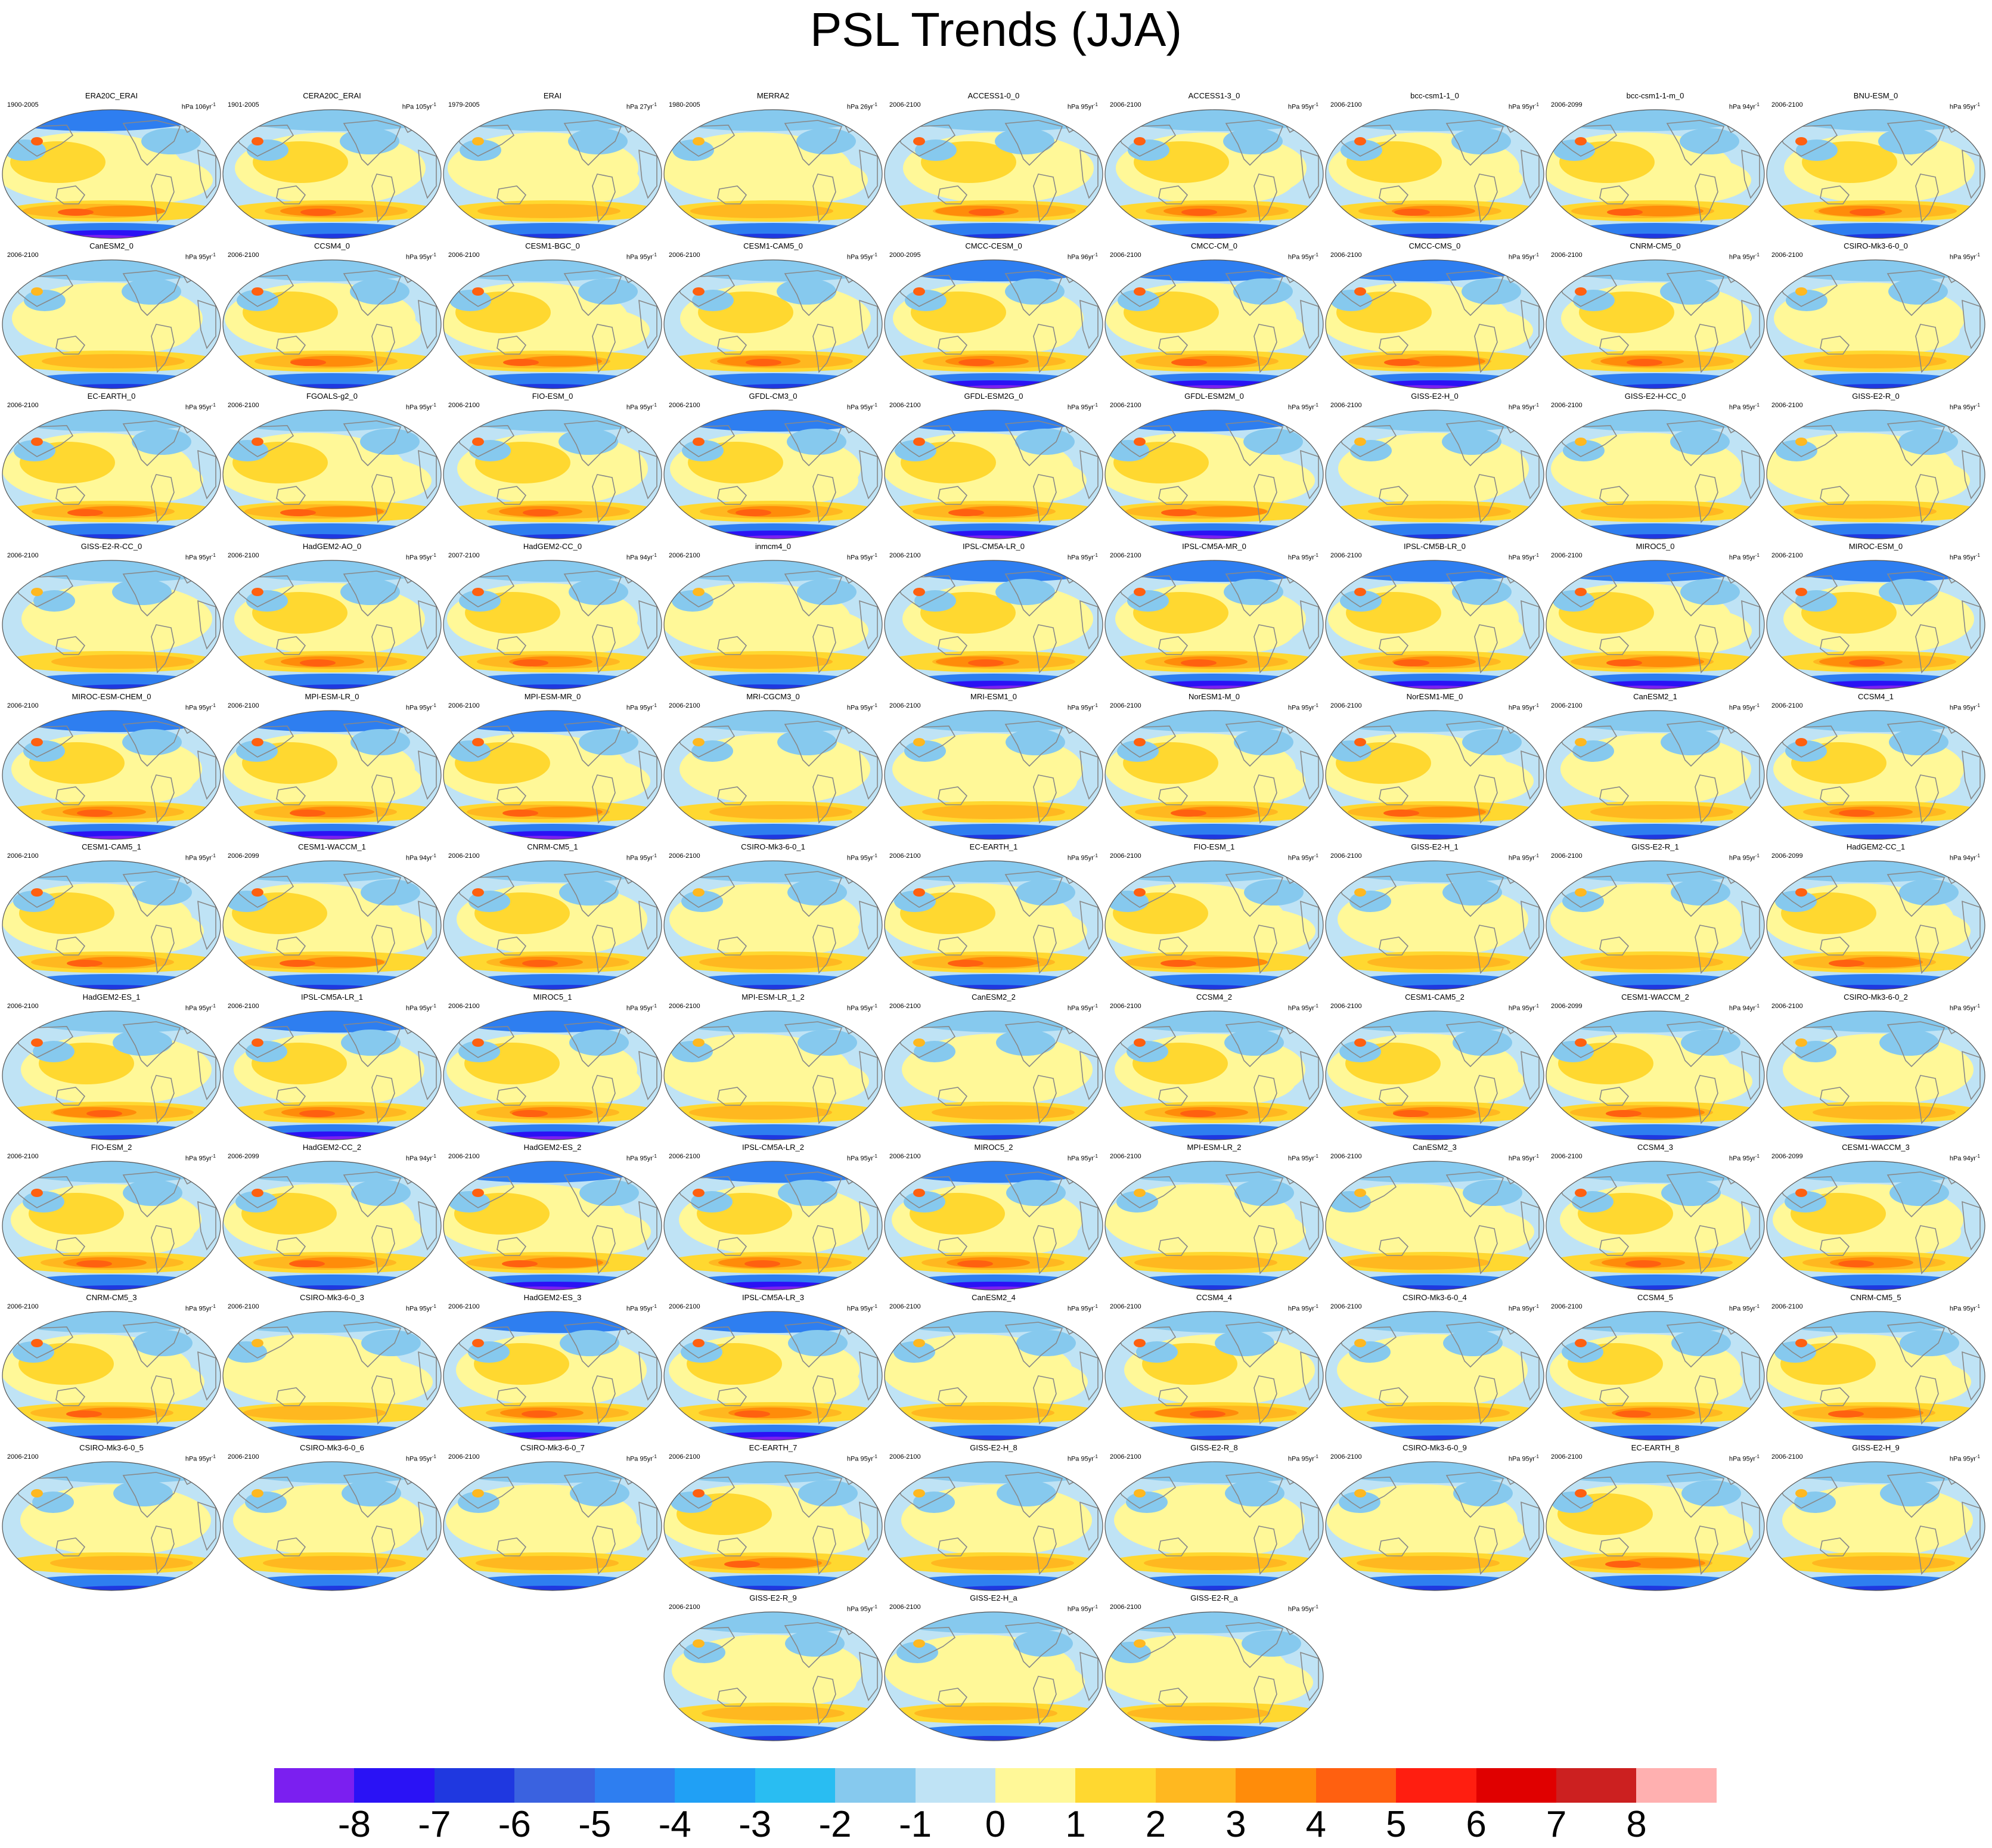  I want to click on panel-title: CCSM4_2, so click(1214, 997).